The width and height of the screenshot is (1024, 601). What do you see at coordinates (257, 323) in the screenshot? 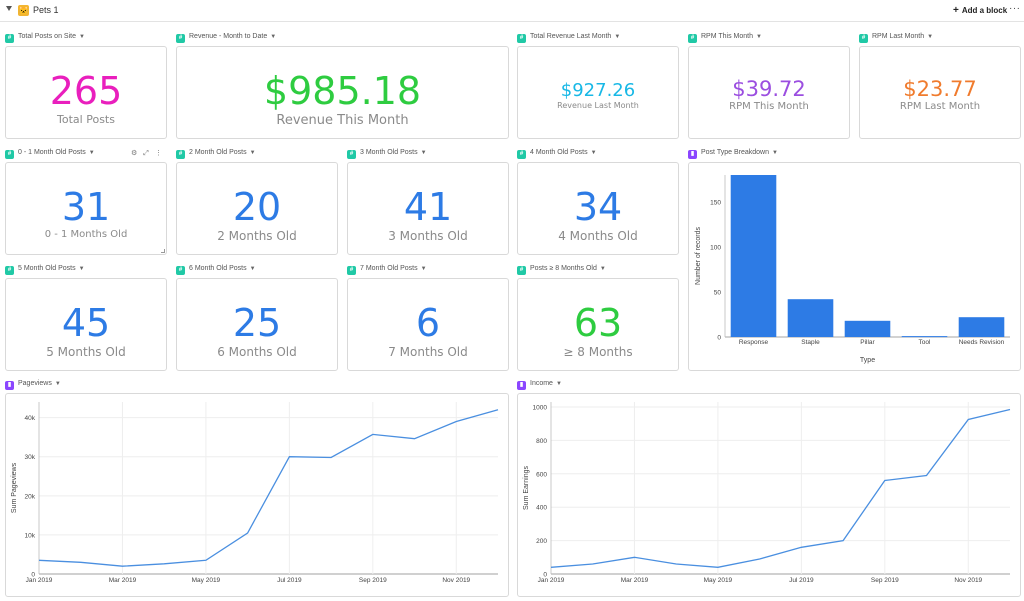
I see `stat-value: 25` at bounding box center [257, 323].